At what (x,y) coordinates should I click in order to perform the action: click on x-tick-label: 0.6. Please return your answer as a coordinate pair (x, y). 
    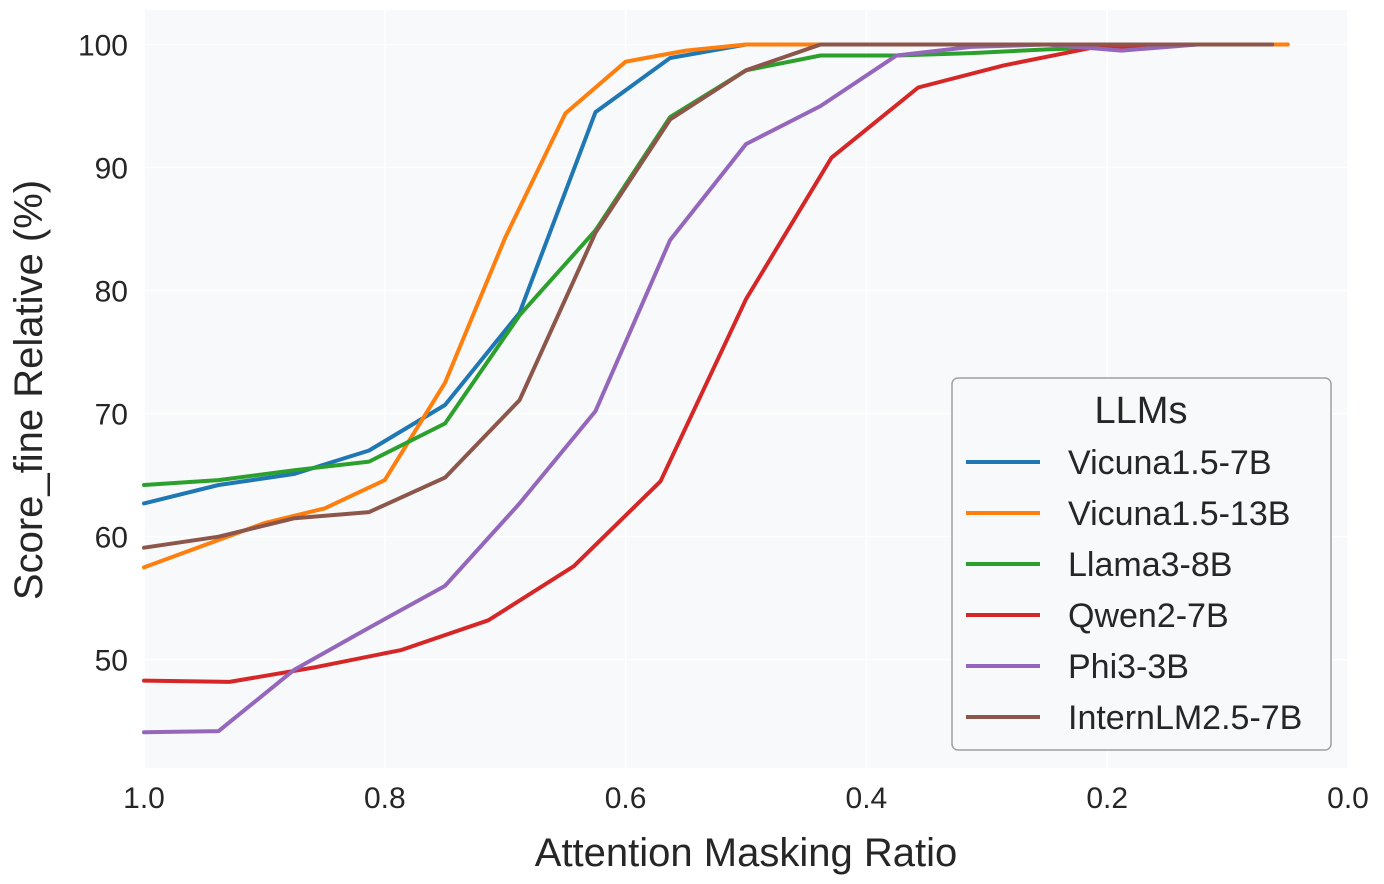
    Looking at the image, I should click on (626, 798).